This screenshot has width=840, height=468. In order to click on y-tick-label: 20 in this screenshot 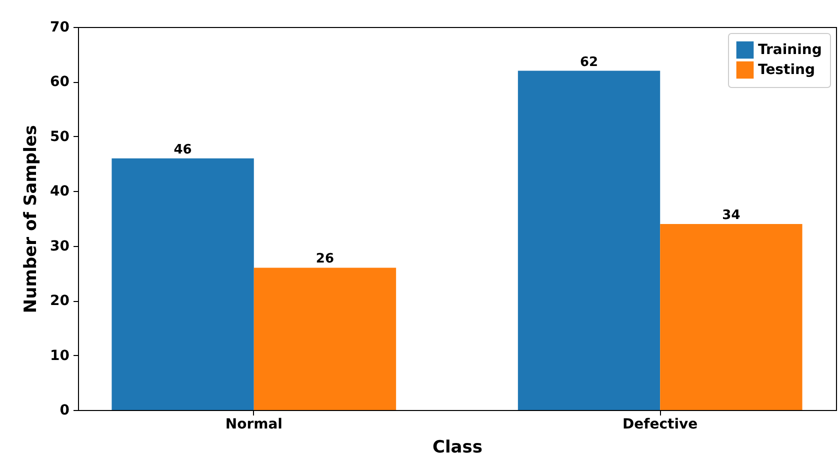, I will do `click(60, 301)`.